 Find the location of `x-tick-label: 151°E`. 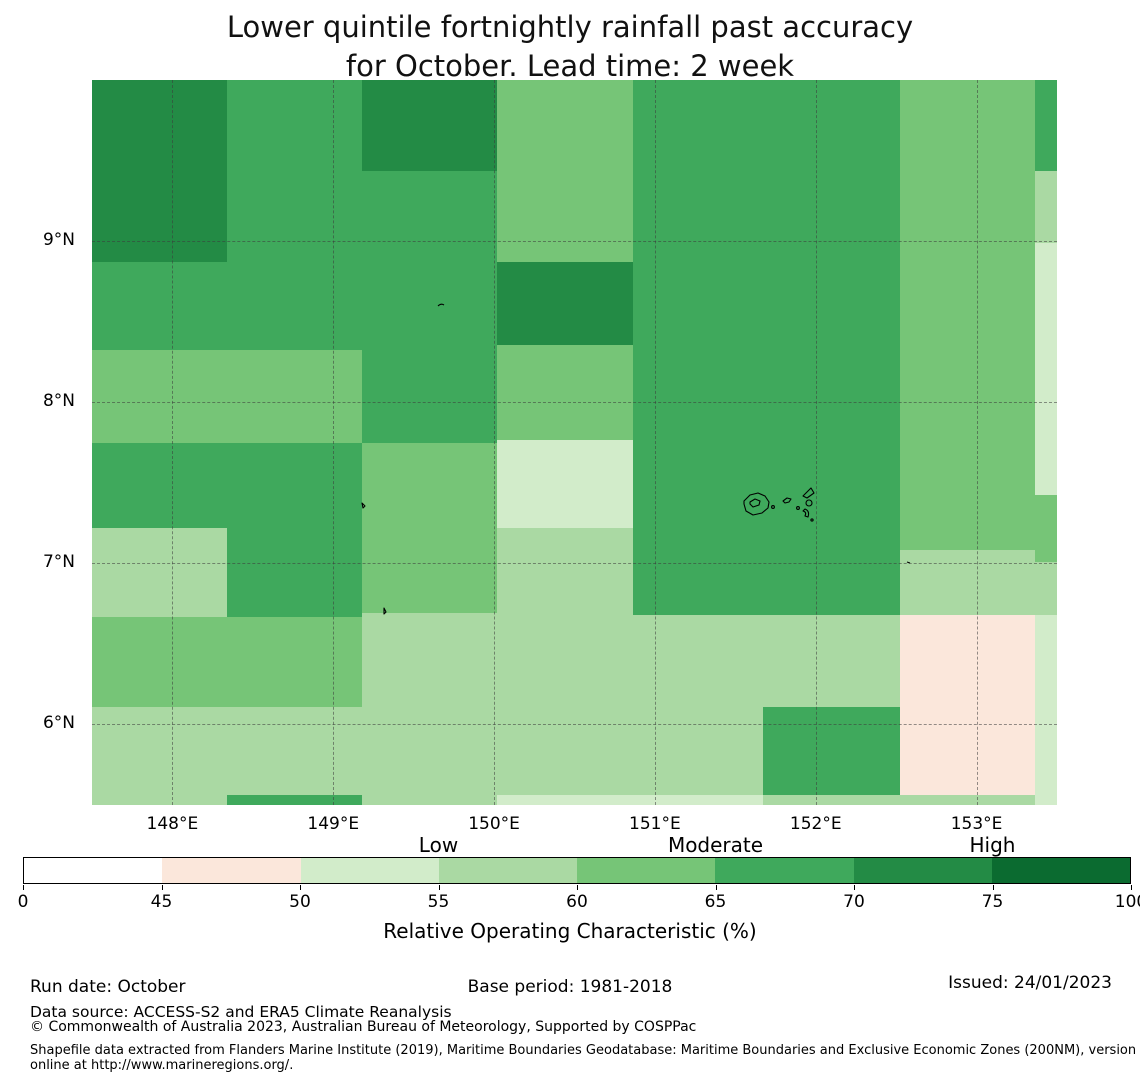

x-tick-label: 151°E is located at coordinates (655, 824).